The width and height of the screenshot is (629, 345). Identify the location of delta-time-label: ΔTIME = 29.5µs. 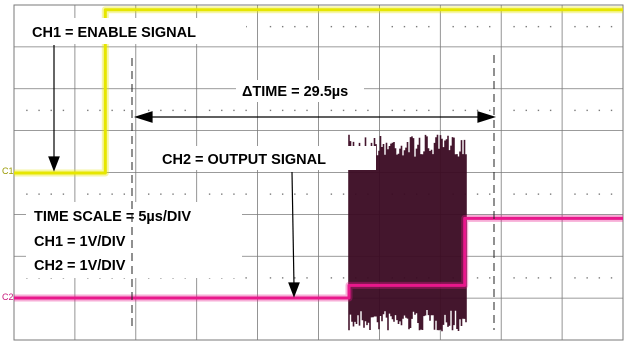
(295, 92).